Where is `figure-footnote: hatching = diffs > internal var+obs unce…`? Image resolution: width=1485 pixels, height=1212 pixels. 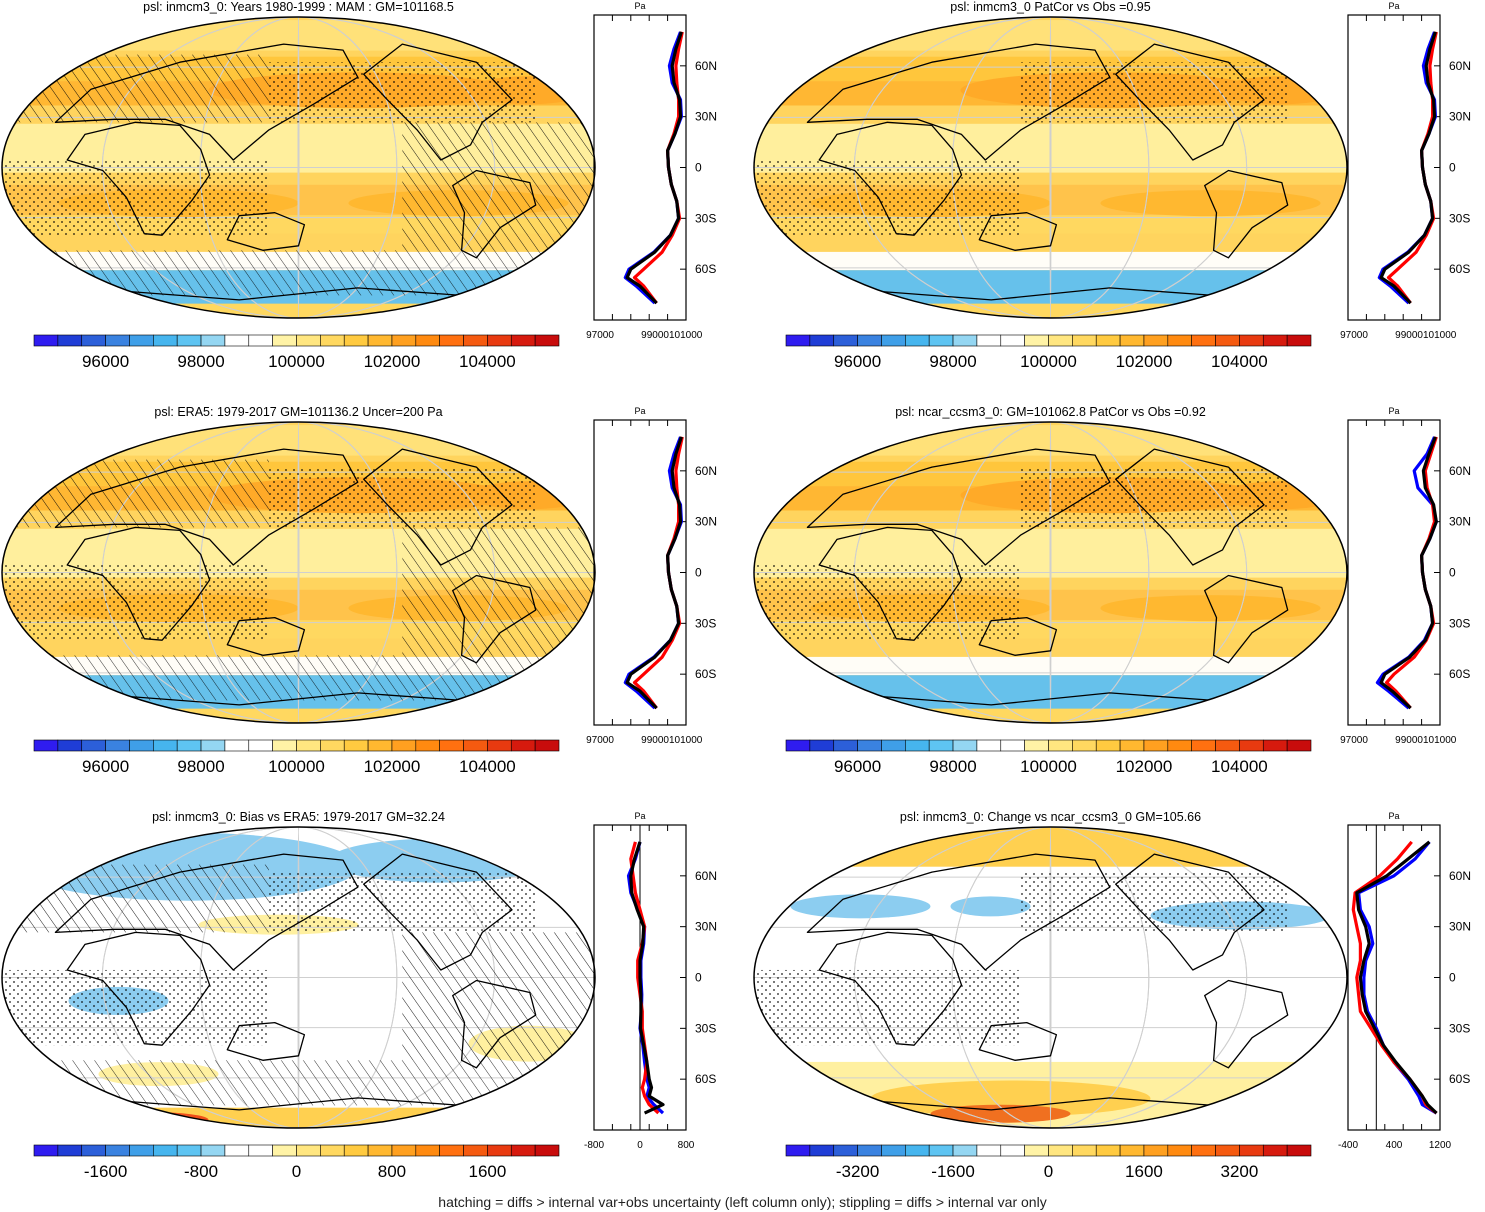 figure-footnote: hatching = diffs > internal var+obs unce… is located at coordinates (742, 1202).